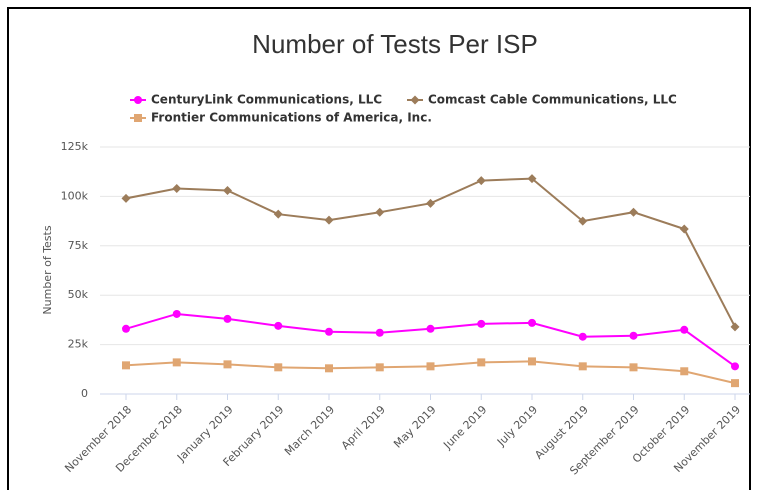 The image size is (759, 490). Describe the element at coordinates (84, 393) in the screenshot. I see `y-tick-label: 0` at that location.